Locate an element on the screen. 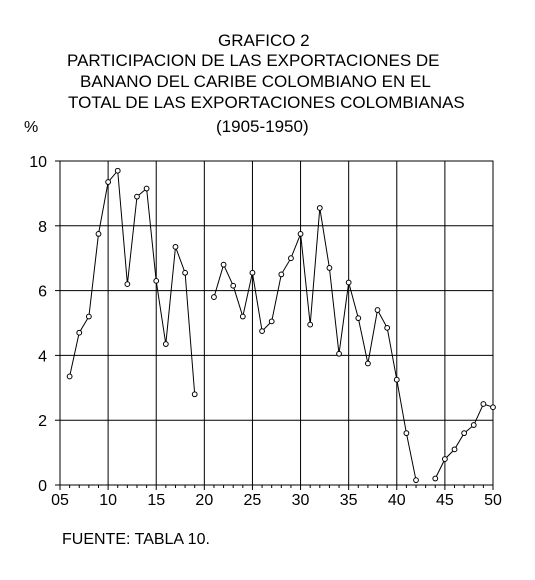  y-tick-label: 10 is located at coordinates (38, 162).